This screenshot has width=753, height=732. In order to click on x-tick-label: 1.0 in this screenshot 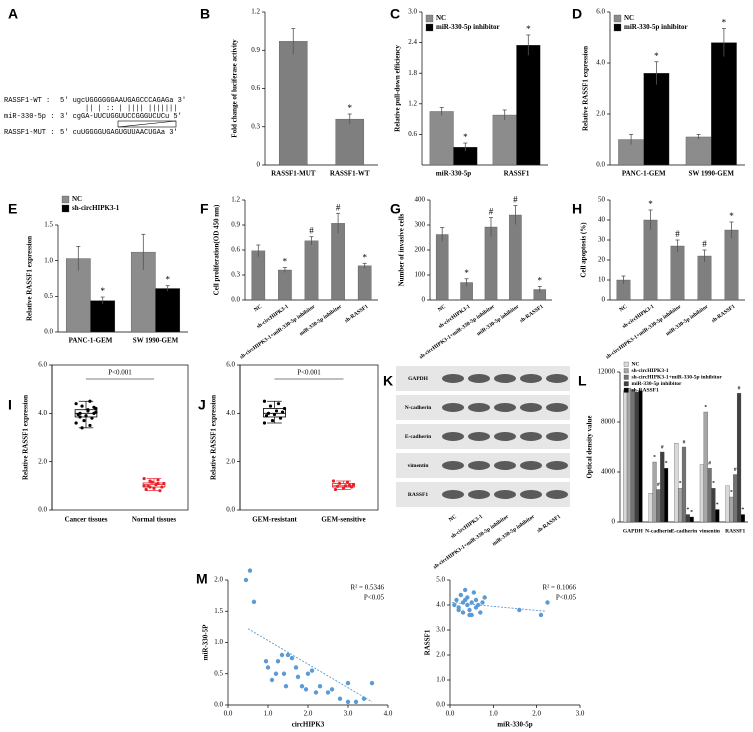, I will do `click(268, 714)`.